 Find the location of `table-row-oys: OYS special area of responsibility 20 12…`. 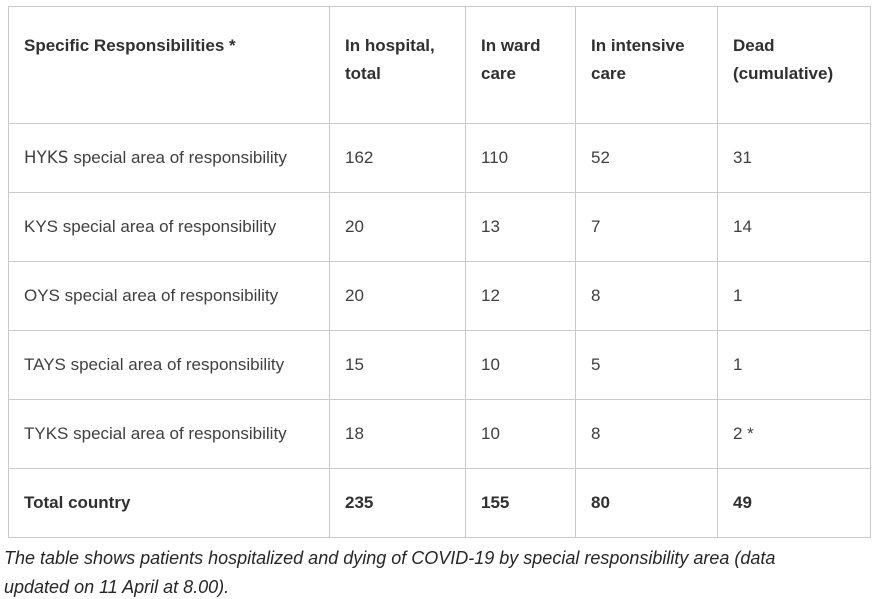

table-row-oys: OYS special area of responsibility 20 12… is located at coordinates (439, 296).